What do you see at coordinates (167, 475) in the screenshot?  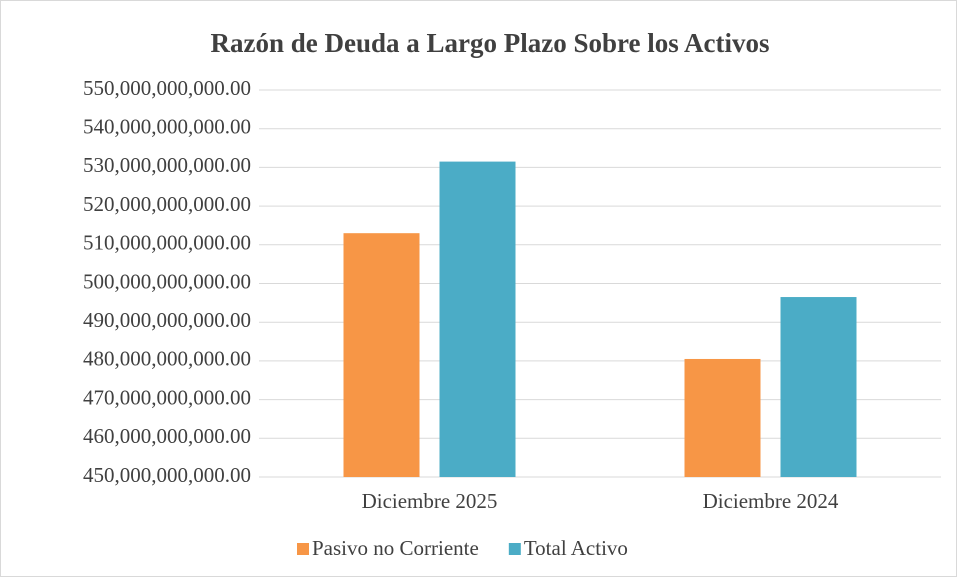 I see `y-tick-label: 450,000,000,000.00` at bounding box center [167, 475].